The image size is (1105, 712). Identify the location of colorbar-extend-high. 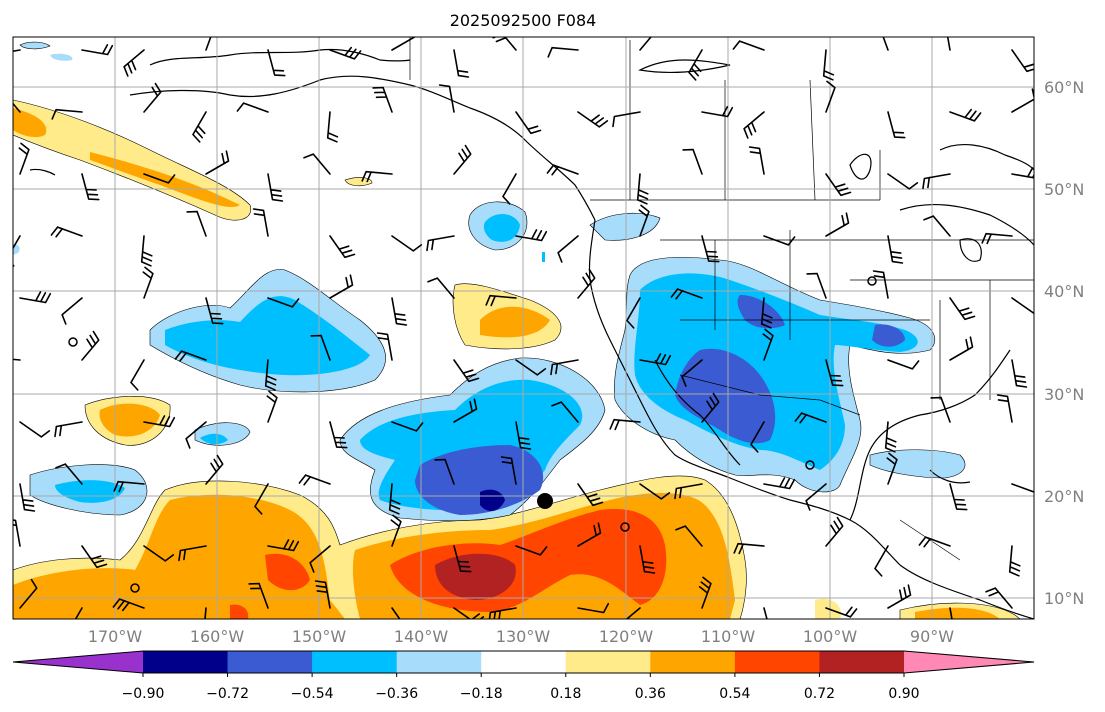
(969, 662).